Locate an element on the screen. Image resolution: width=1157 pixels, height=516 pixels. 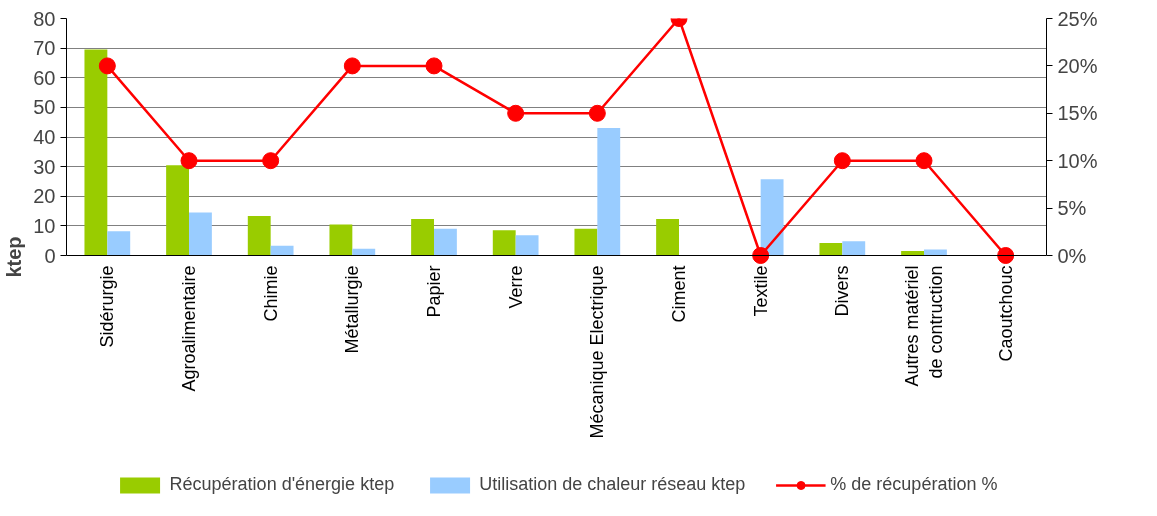
y-tick-label: 10 is located at coordinates (44, 225).